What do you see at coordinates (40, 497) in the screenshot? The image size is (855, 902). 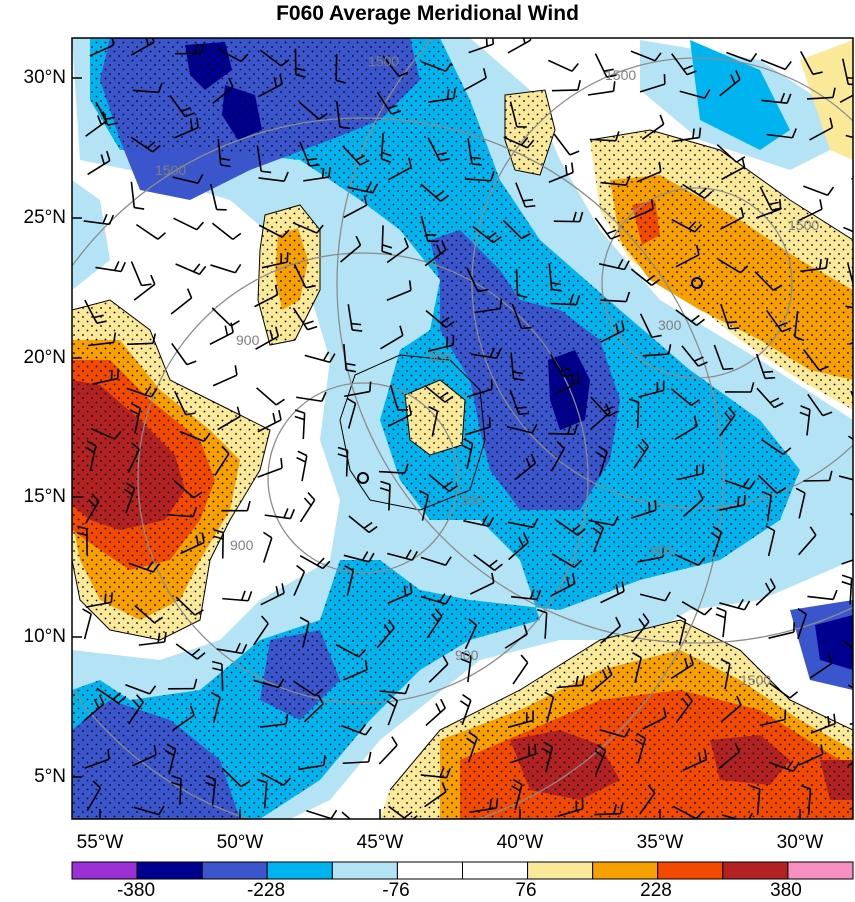 I see `latitude-label: 15°N` at bounding box center [40, 497].